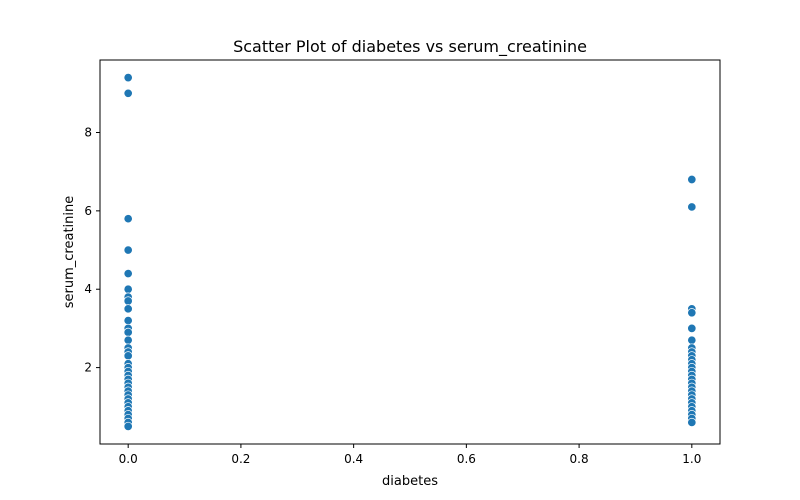 The image size is (800, 500). Describe the element at coordinates (466, 459) in the screenshot. I see `x-tick-label: 0.6` at that location.